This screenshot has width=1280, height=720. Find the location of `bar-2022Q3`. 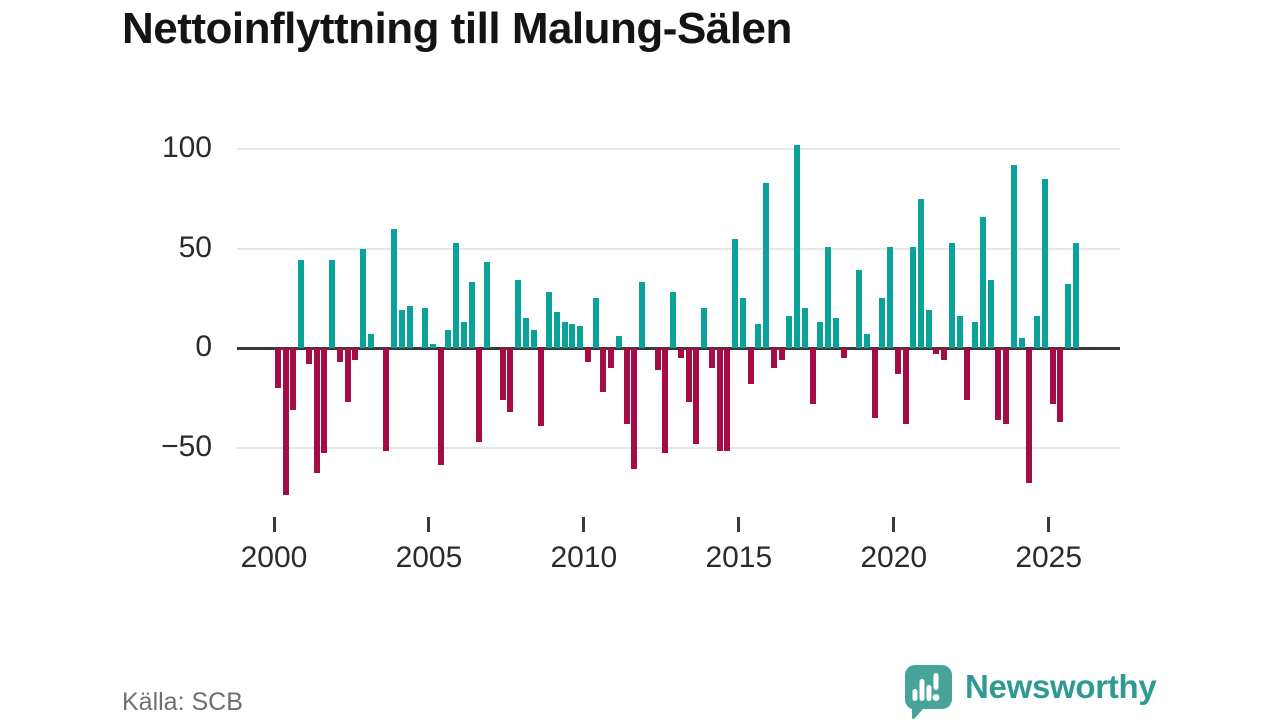

bar-2022Q3 is located at coordinates (975, 335).